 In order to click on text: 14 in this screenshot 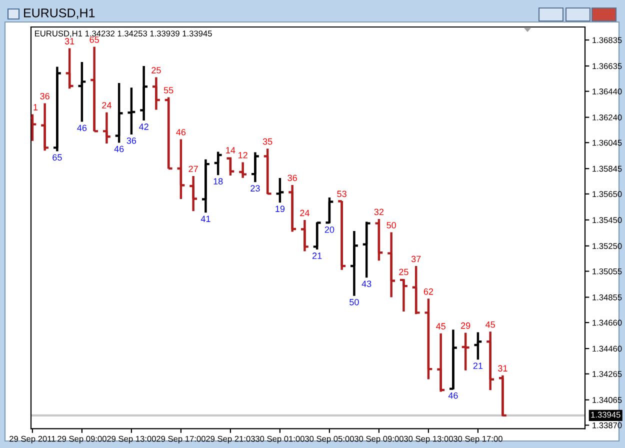, I will do `click(231, 150)`.